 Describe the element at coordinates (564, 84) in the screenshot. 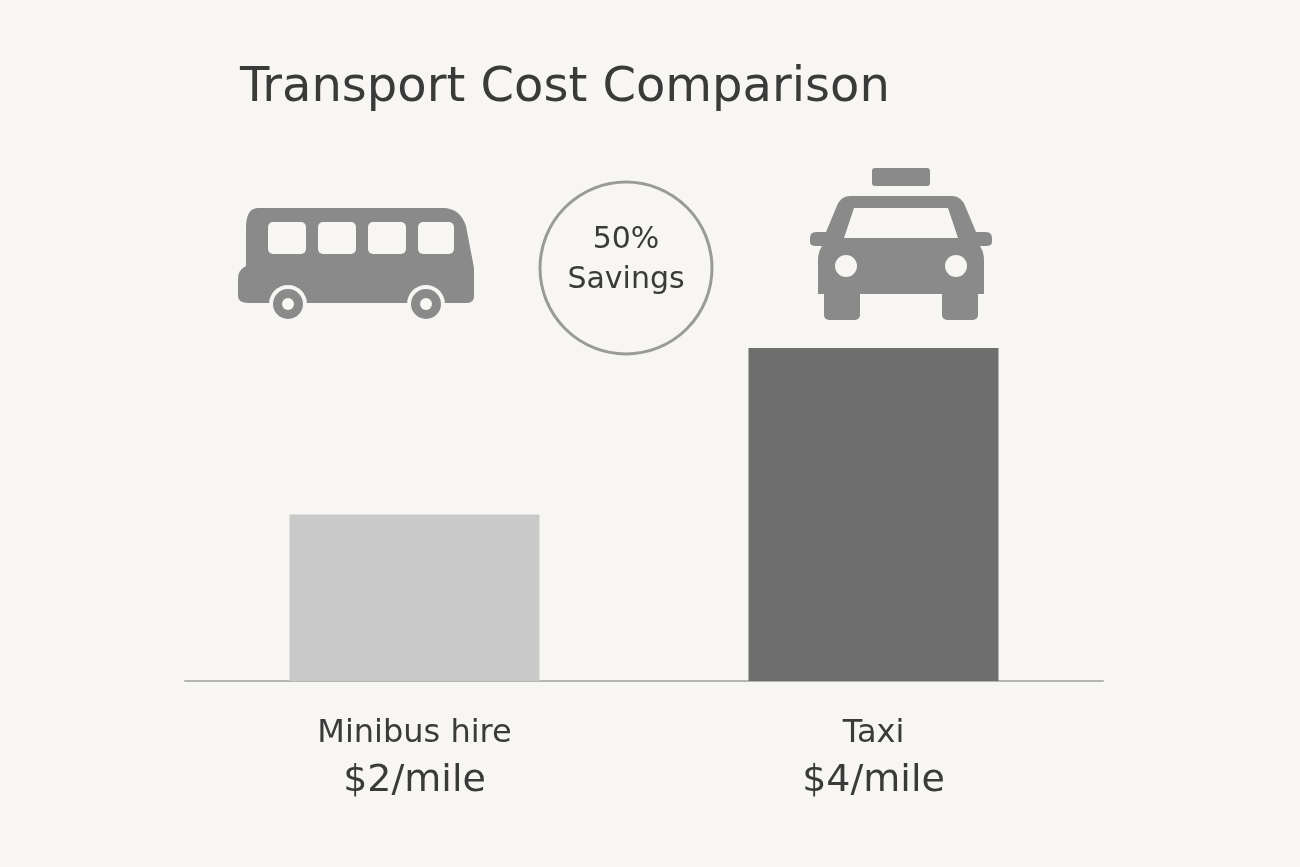

I see `chart-title: Transport Cost Comparison` at that location.